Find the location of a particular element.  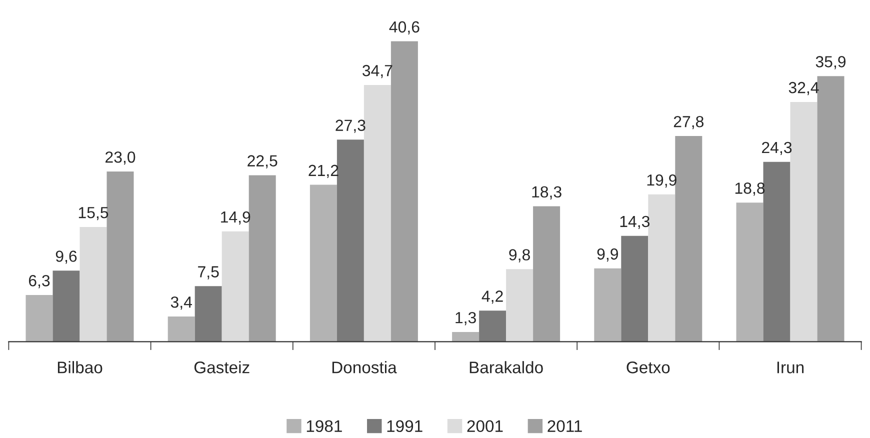

data-label: 40,6 is located at coordinates (404, 27).